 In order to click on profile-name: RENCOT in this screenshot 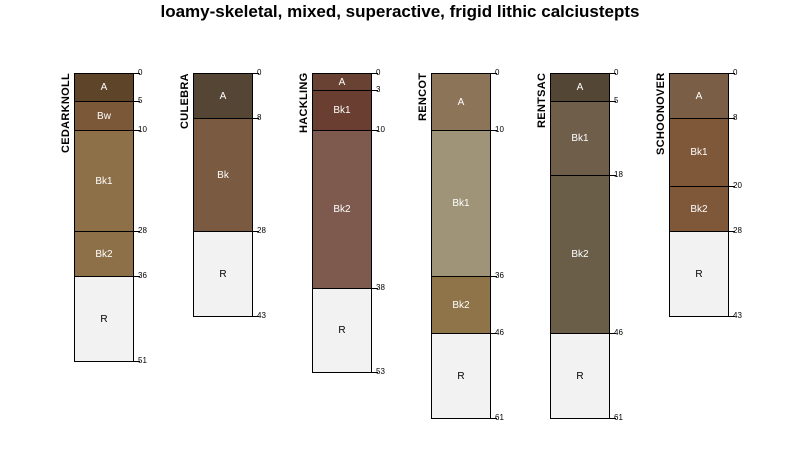, I will do `click(423, 96)`.